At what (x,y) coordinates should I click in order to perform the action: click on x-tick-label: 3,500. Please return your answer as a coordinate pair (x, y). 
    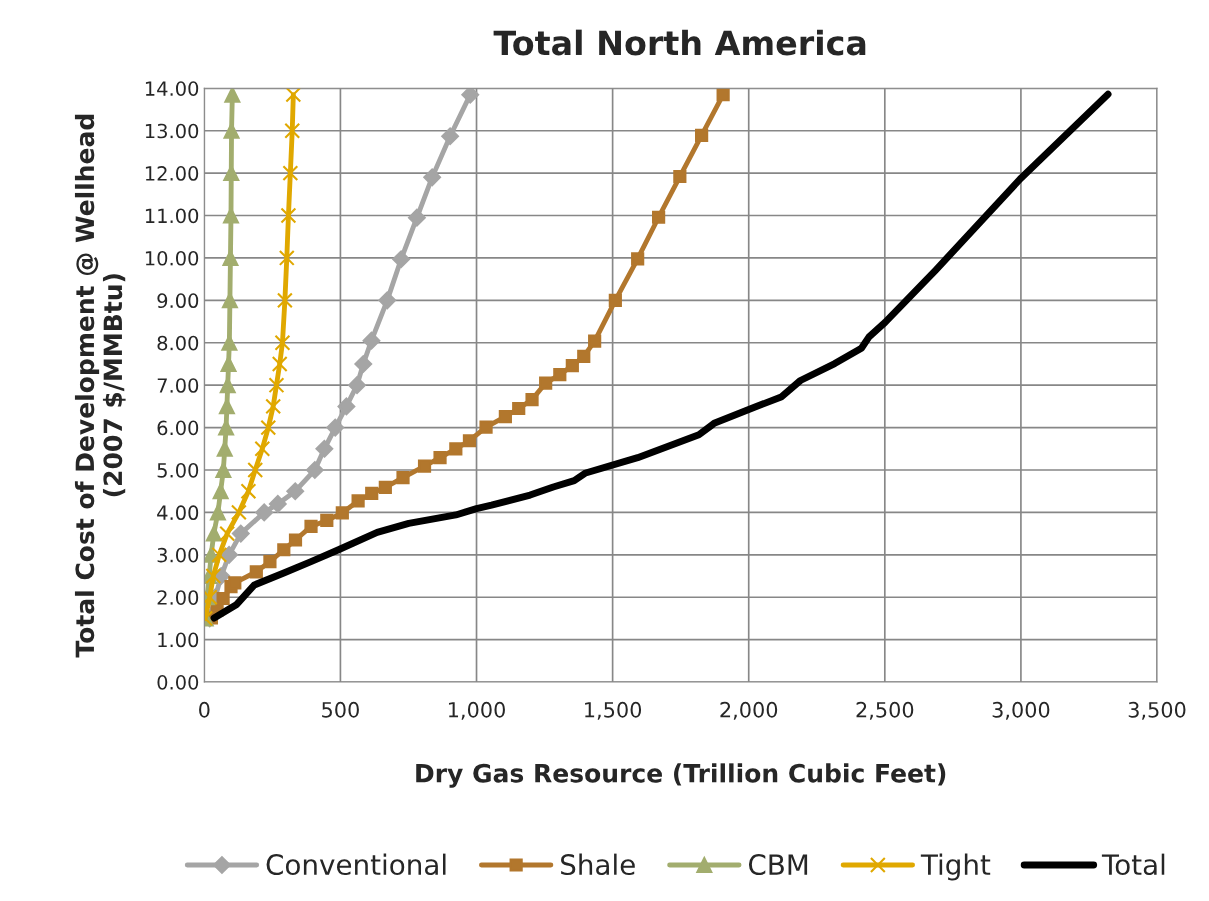
    Looking at the image, I should click on (1157, 710).